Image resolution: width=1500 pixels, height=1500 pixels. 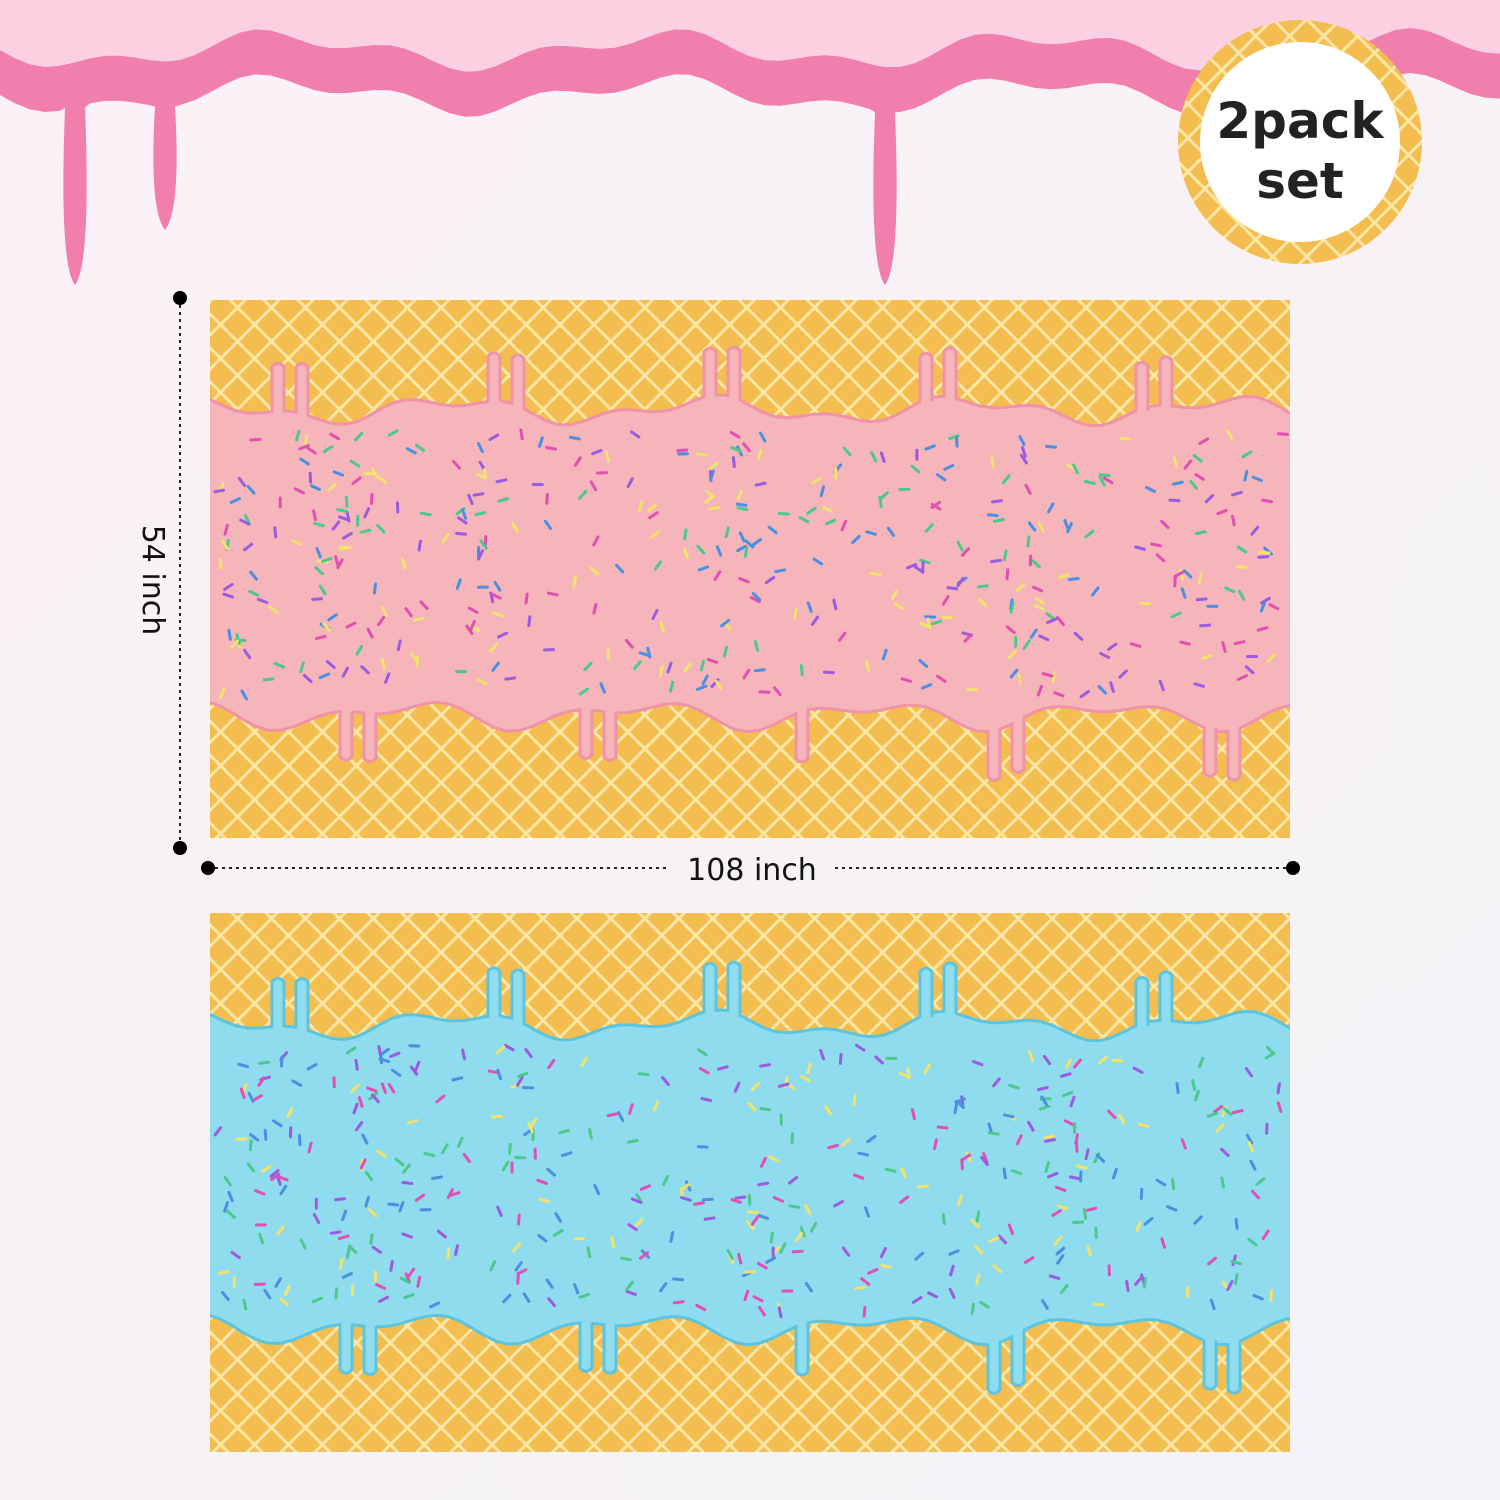 What do you see at coordinates (1300, 181) in the screenshot?
I see `badge-line: set` at bounding box center [1300, 181].